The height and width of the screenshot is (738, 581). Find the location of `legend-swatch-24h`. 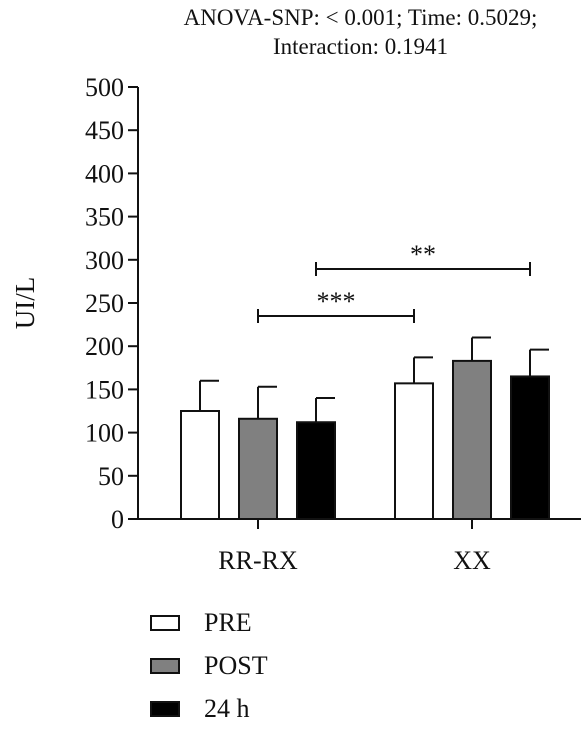

legend-swatch-24h is located at coordinates (165, 709).